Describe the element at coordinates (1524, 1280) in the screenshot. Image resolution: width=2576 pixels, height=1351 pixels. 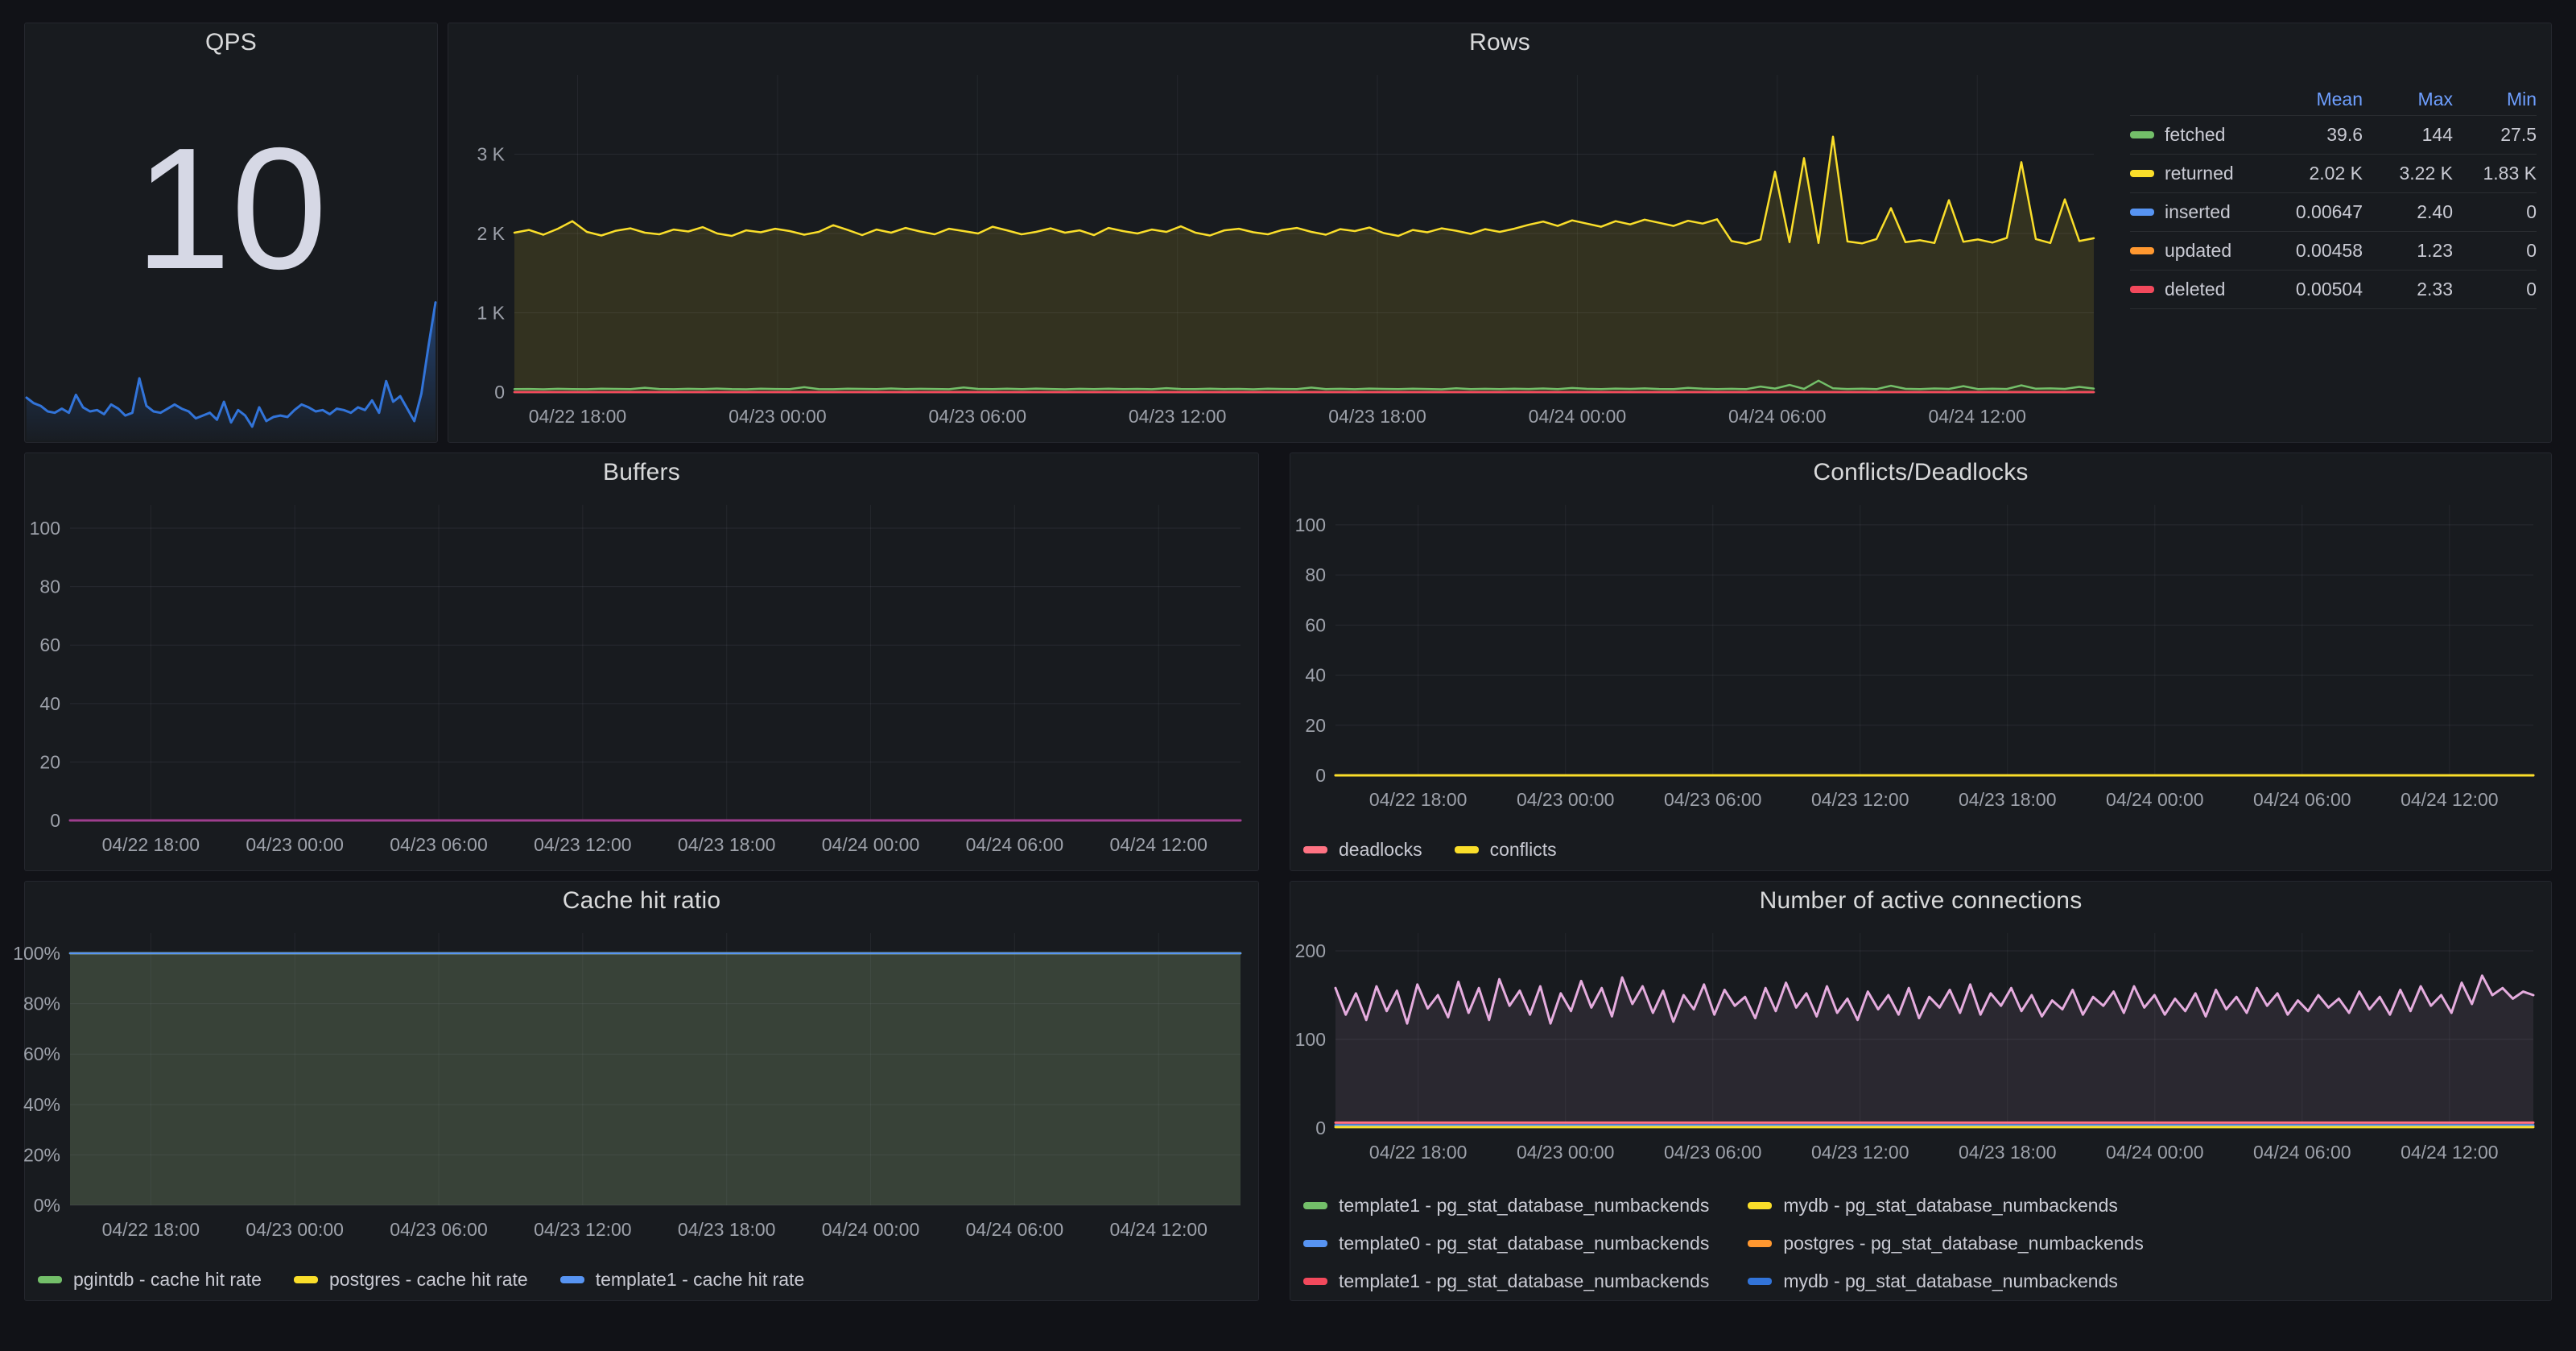
I see `legend-label: template1 - pg_stat_database_numbackends` at that location.